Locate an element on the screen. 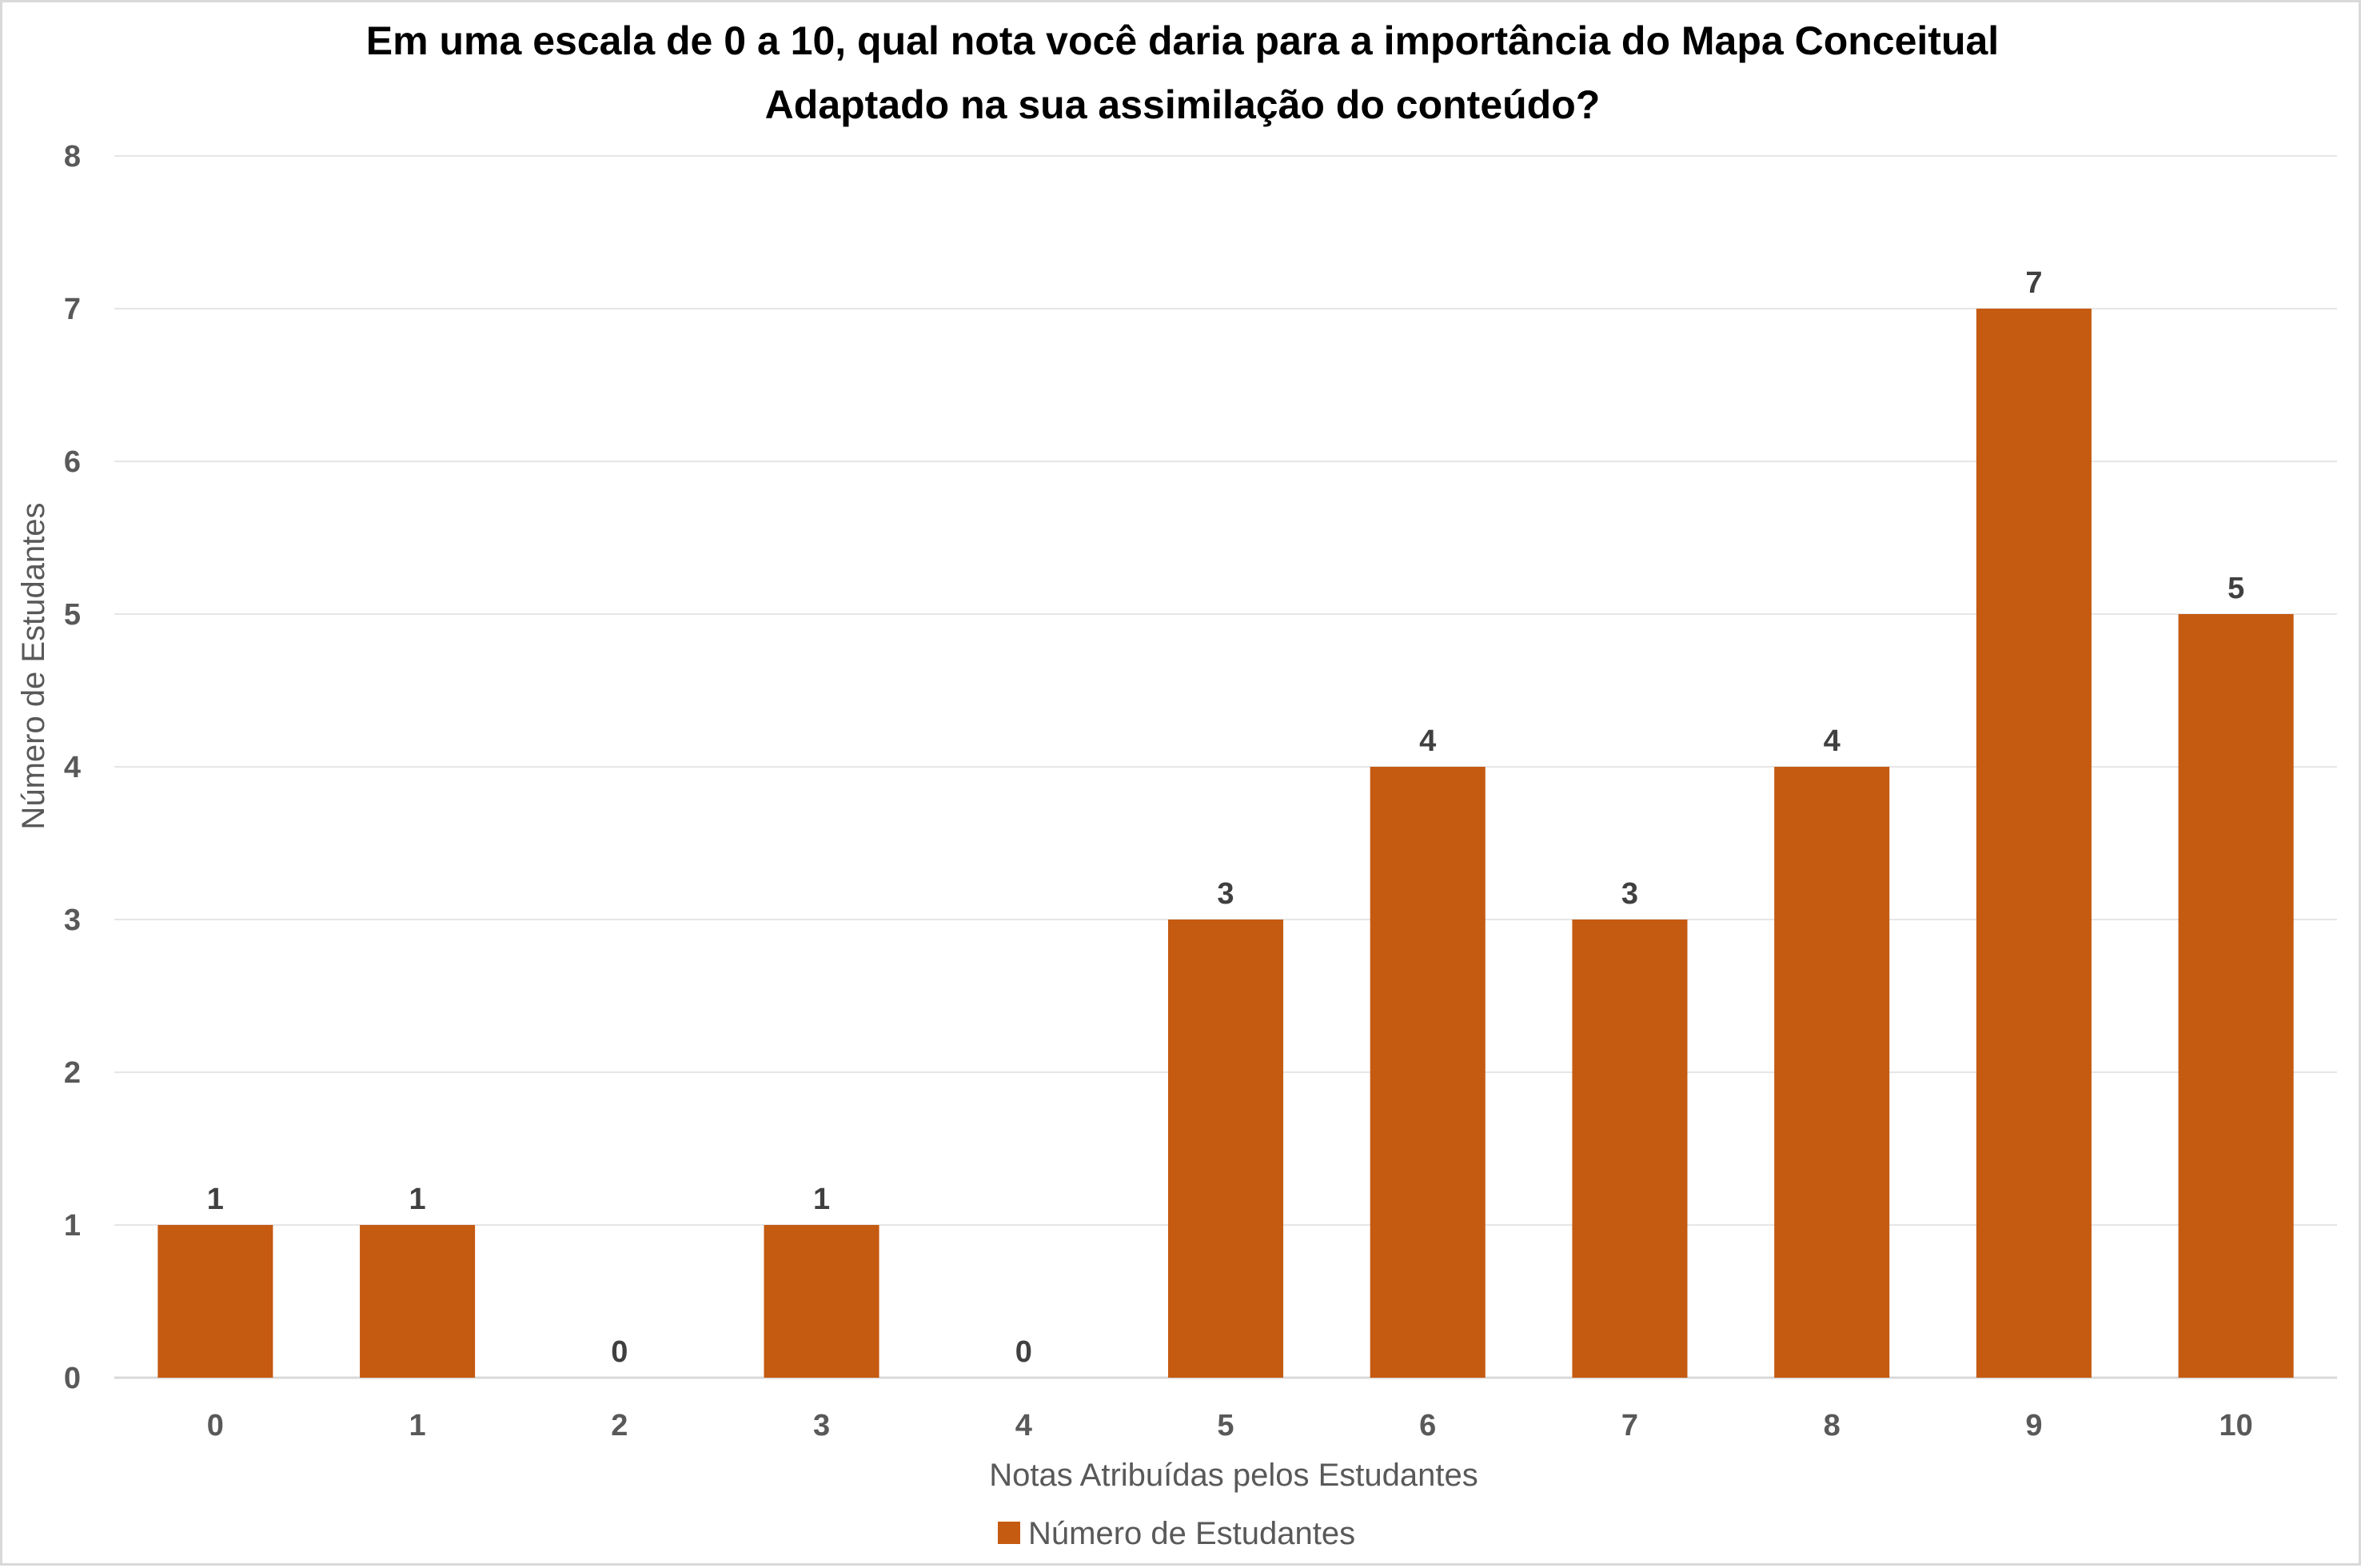  y-tick-label: 1 is located at coordinates (72, 1226).